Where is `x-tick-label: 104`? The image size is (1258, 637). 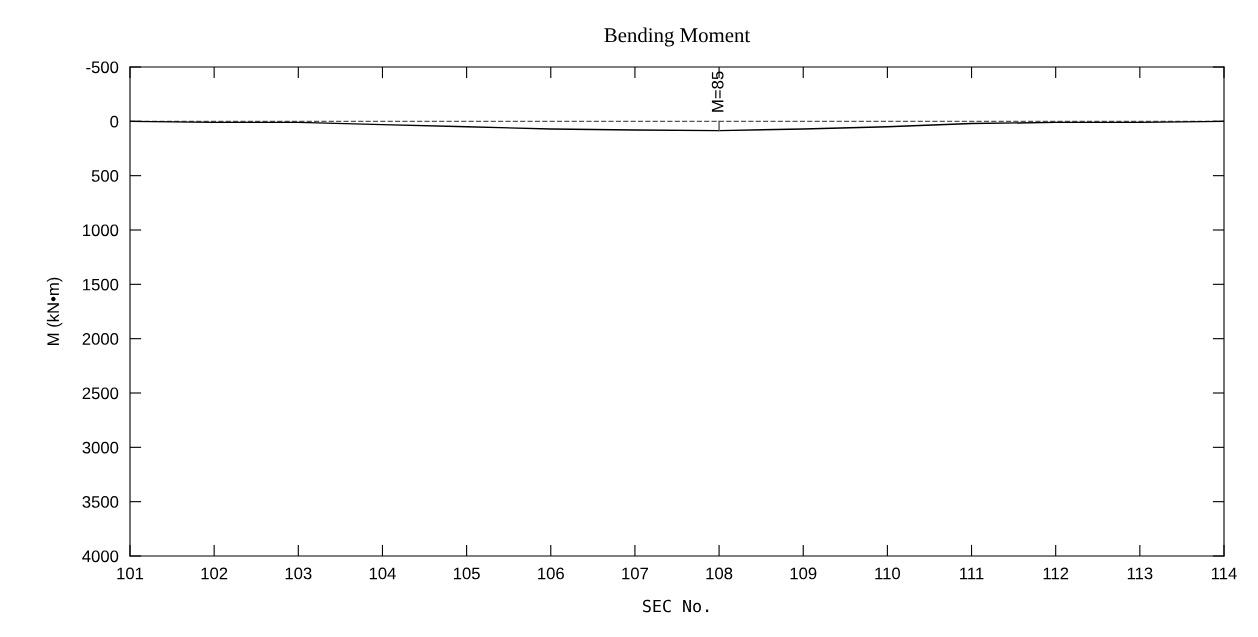 x-tick-label: 104 is located at coordinates (382, 573).